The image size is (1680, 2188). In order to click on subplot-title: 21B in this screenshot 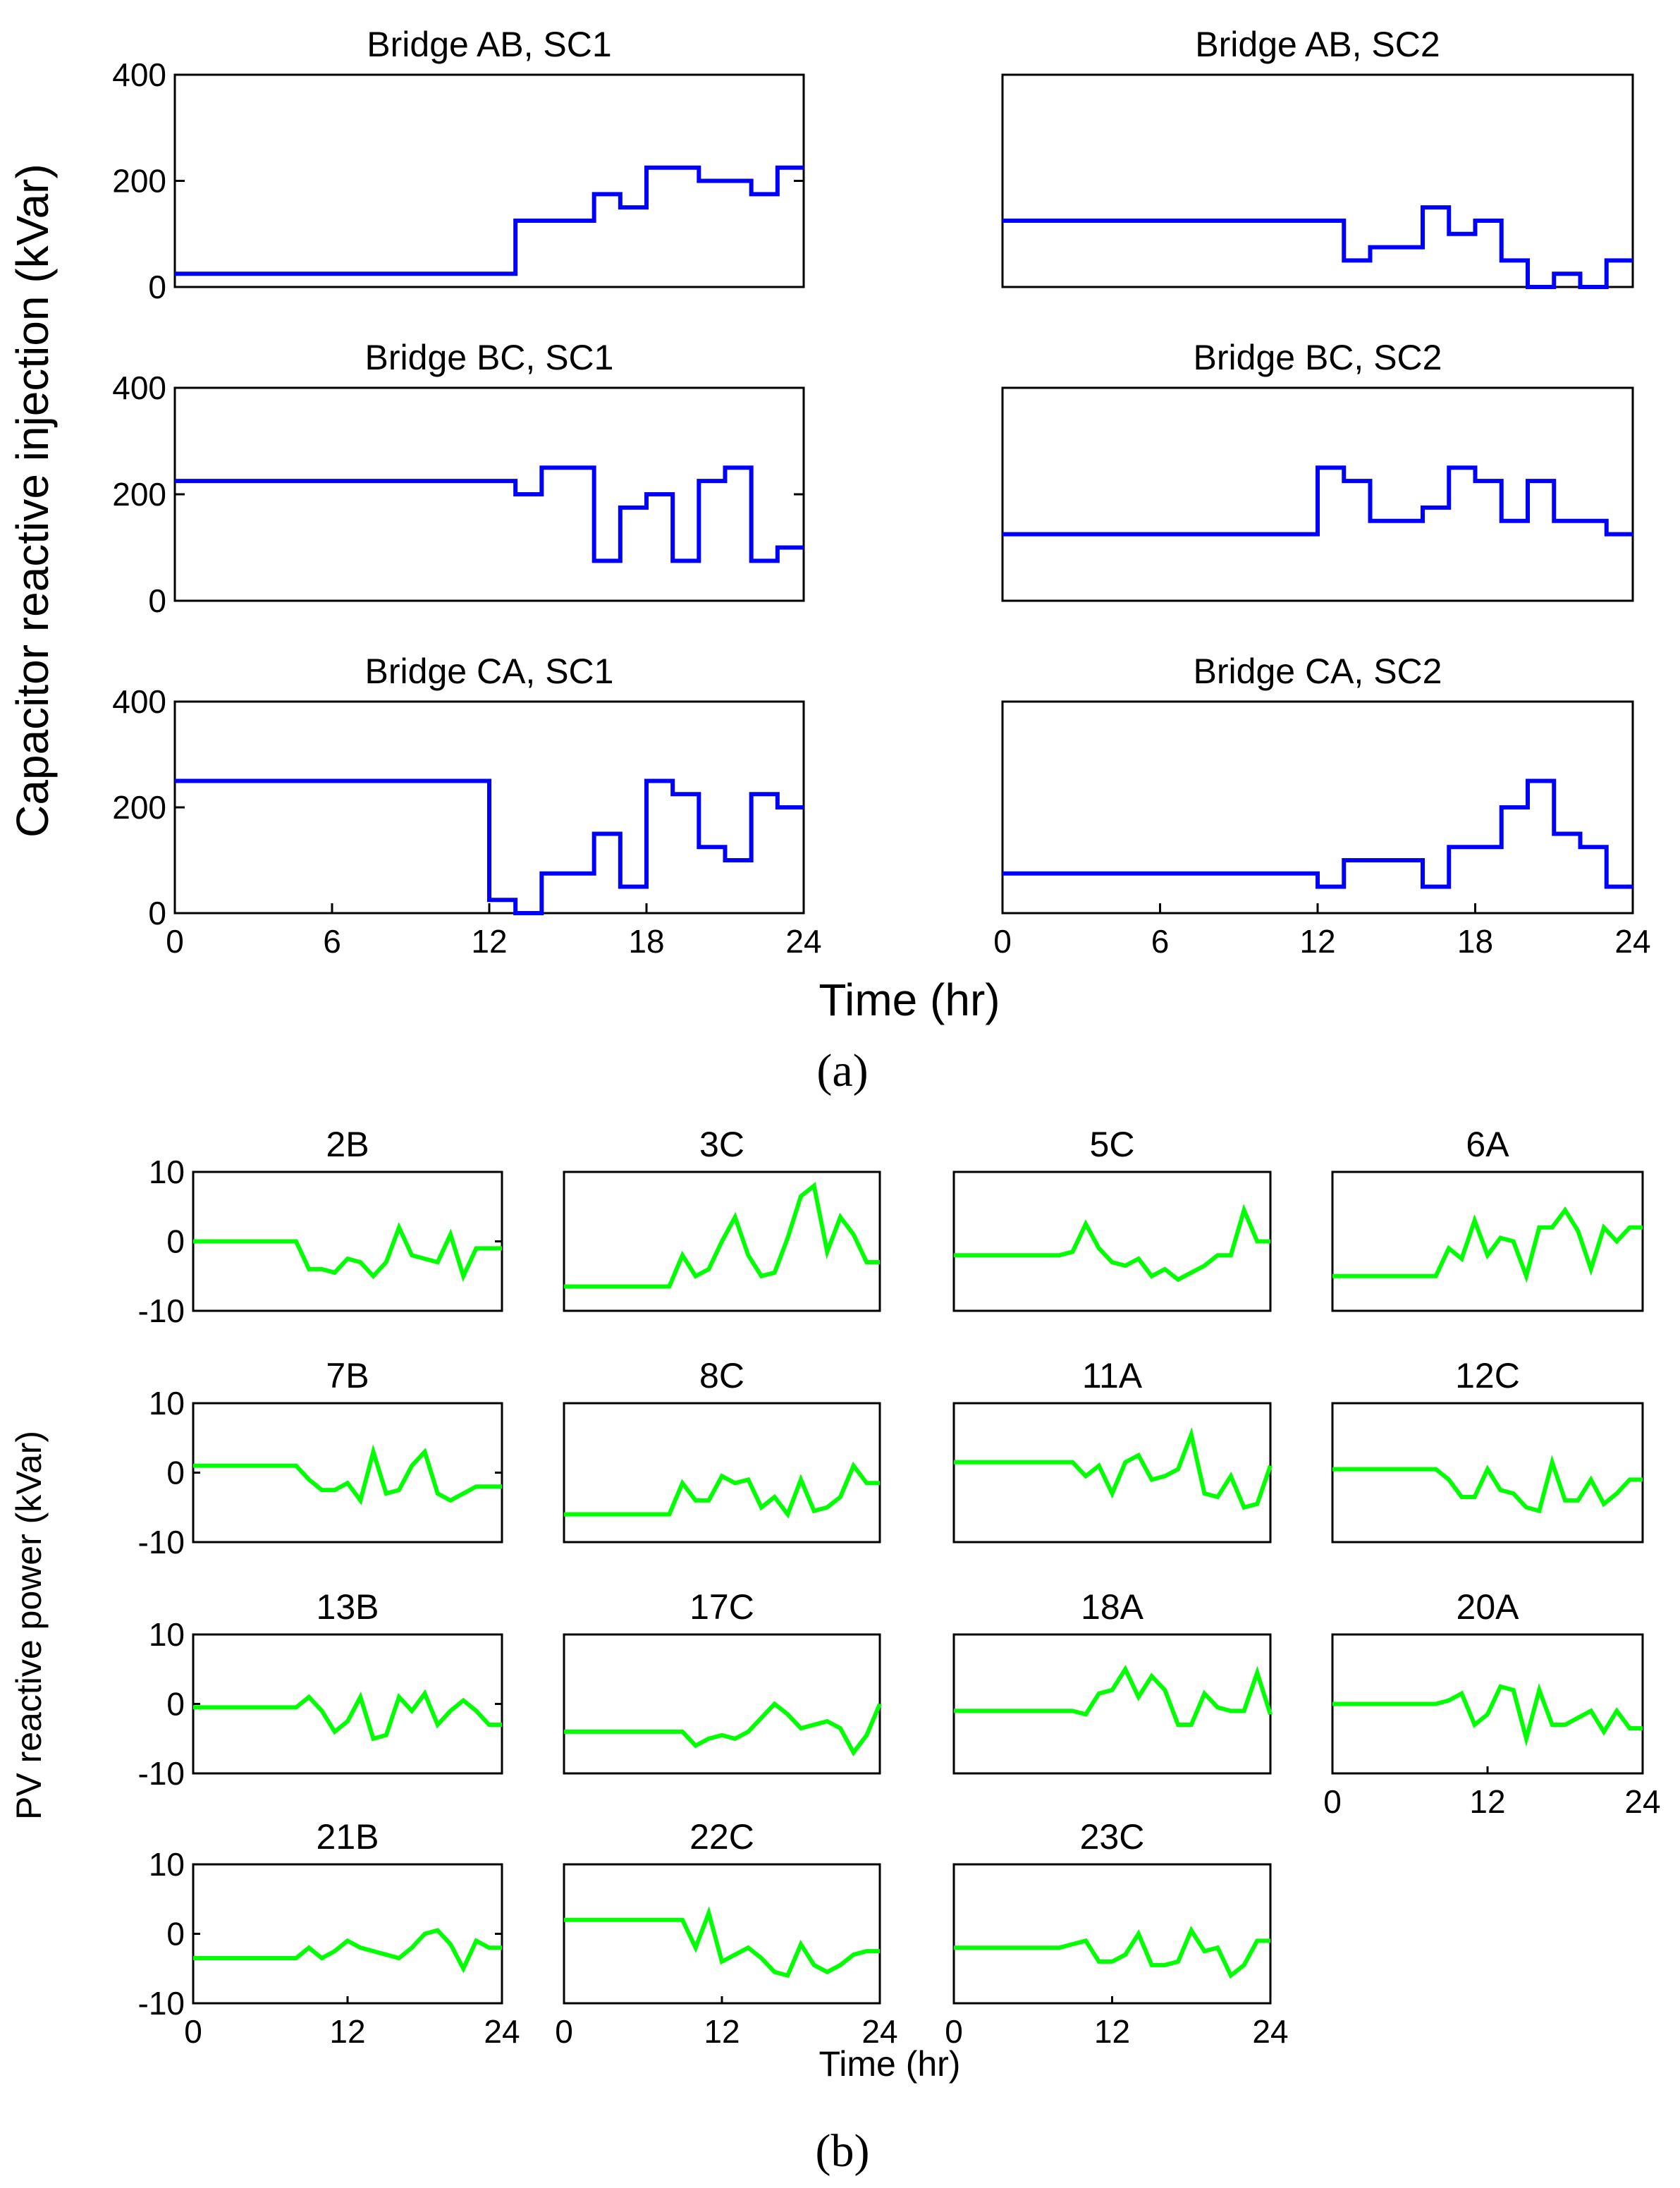, I will do `click(348, 1837)`.